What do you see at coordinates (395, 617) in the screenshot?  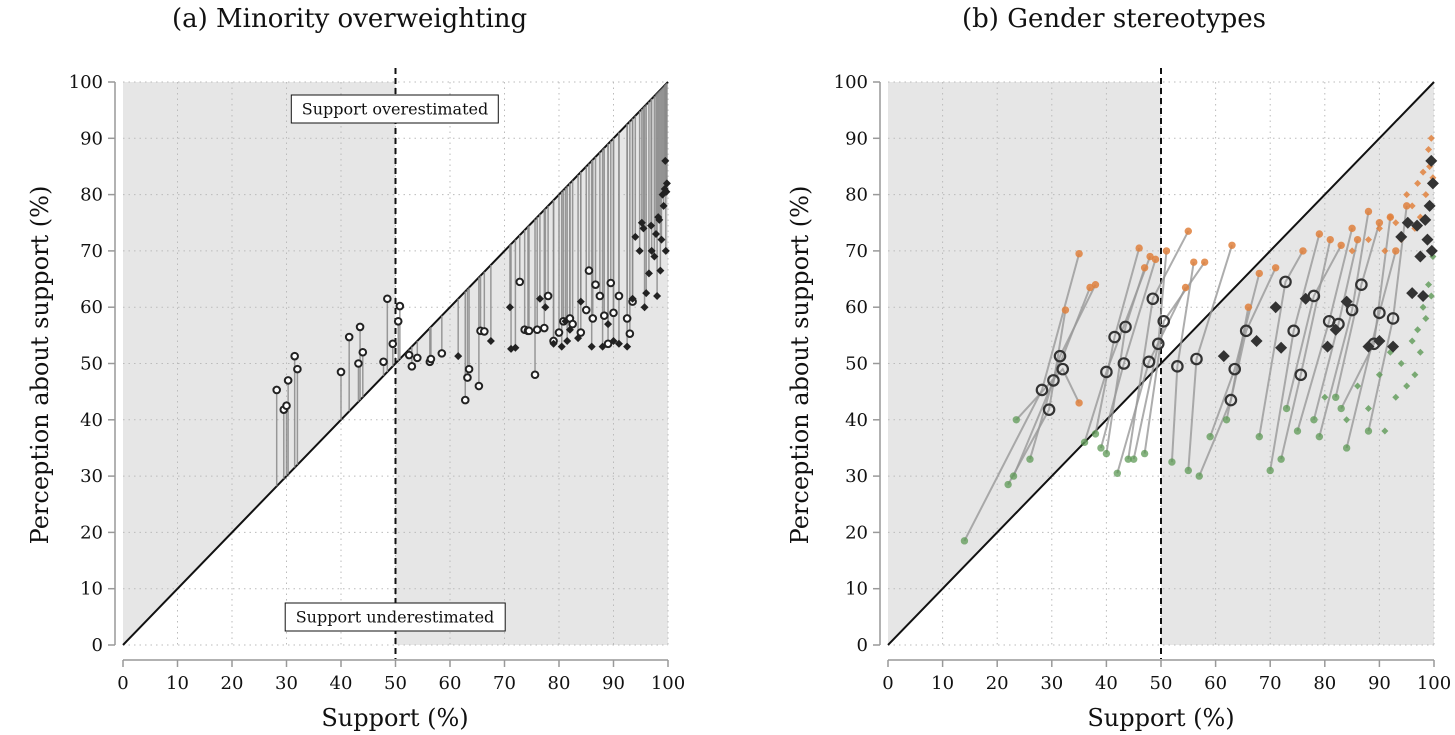 I see `support-underestimated-annotation: Support underestimated` at bounding box center [395, 617].